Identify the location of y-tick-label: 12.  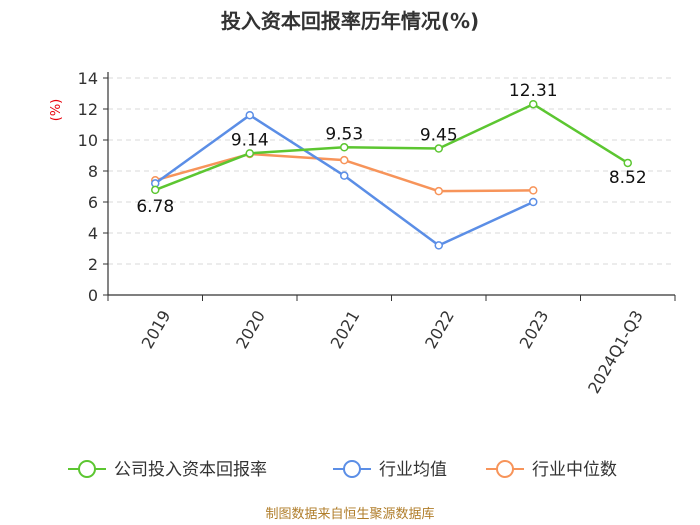
(88, 109).